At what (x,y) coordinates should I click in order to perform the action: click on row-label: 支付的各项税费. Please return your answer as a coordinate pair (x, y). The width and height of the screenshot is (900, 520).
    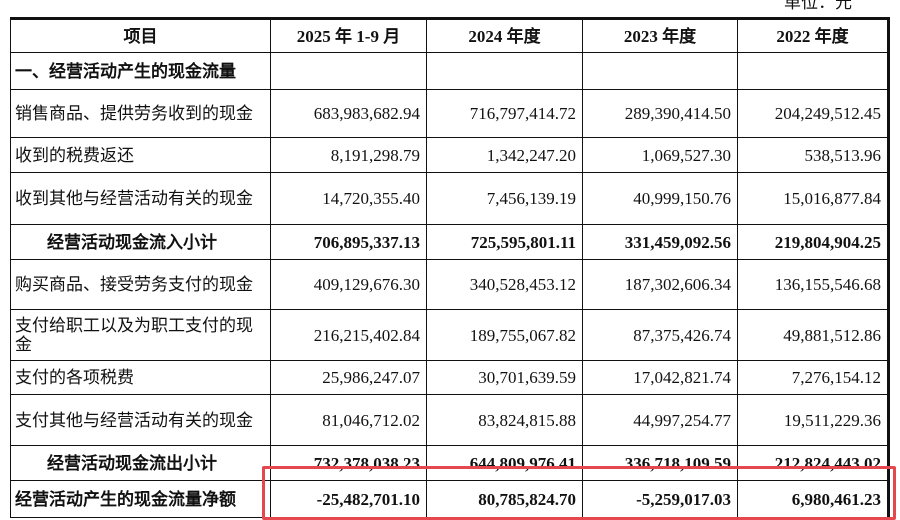
    Looking at the image, I should click on (140, 377).